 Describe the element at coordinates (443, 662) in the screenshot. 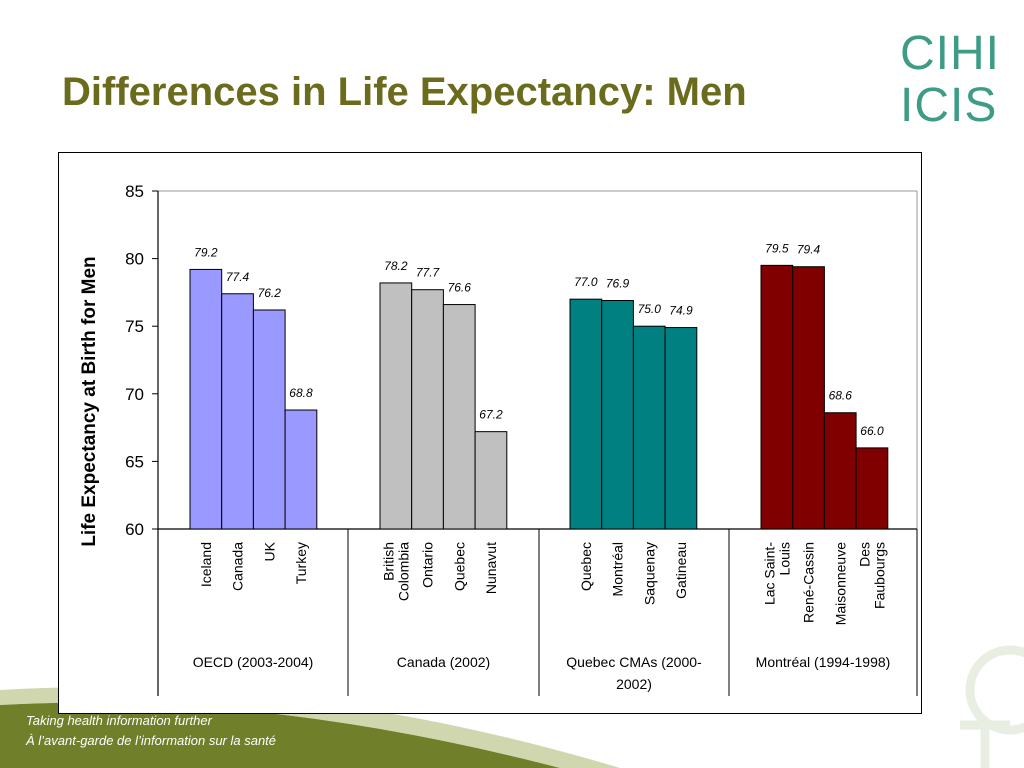

I see `group-label: Canada (2002)` at that location.